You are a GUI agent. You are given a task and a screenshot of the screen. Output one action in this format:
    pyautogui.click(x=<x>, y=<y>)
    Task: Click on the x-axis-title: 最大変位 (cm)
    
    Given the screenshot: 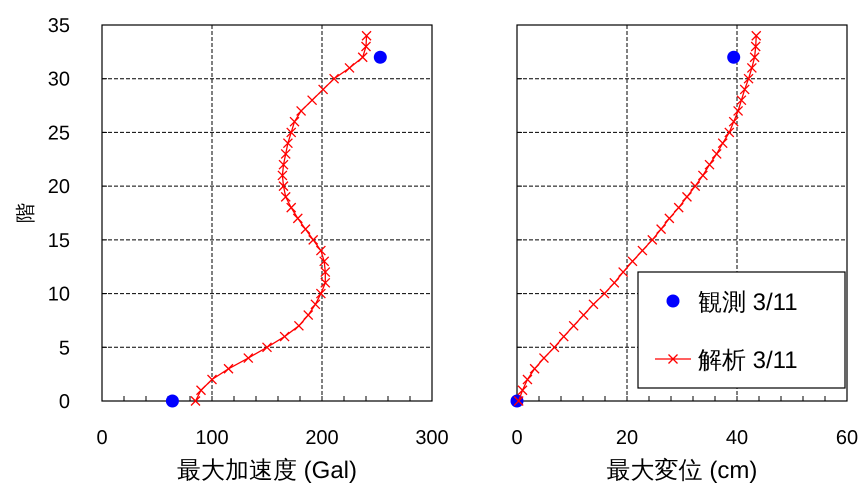 What is the action you would take?
    pyautogui.click(x=682, y=470)
    